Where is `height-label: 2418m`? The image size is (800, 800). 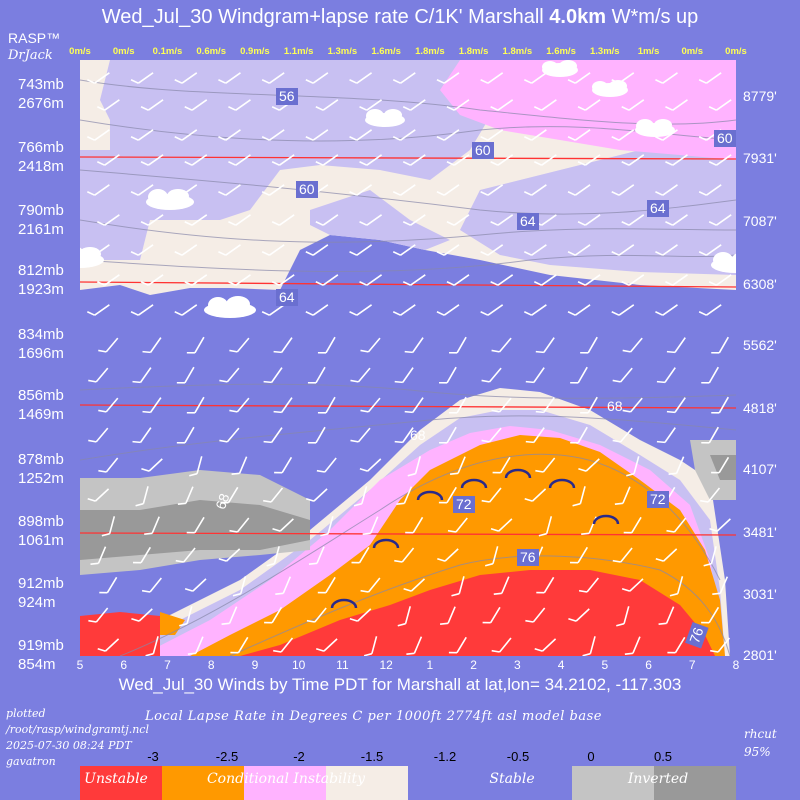 height-label: 2418m is located at coordinates (41, 166).